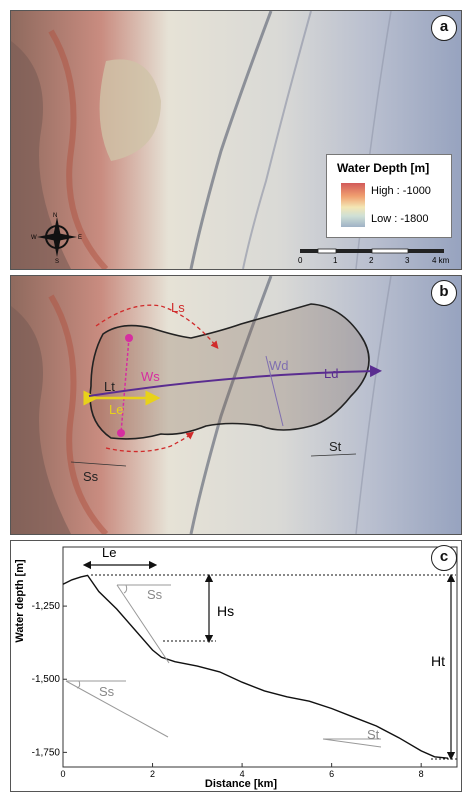 The width and height of the screenshot is (472, 796). What do you see at coordinates (150, 376) in the screenshot?
I see `label-ws: Ws` at bounding box center [150, 376].